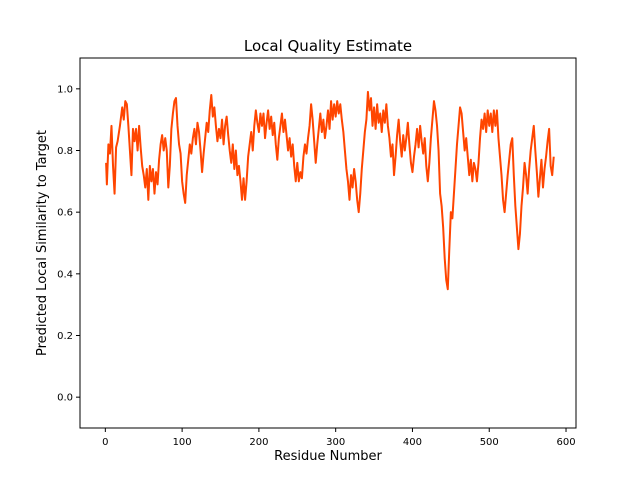 The height and width of the screenshot is (484, 640). I want to click on y-tick-label: 0.4, so click(65, 274).